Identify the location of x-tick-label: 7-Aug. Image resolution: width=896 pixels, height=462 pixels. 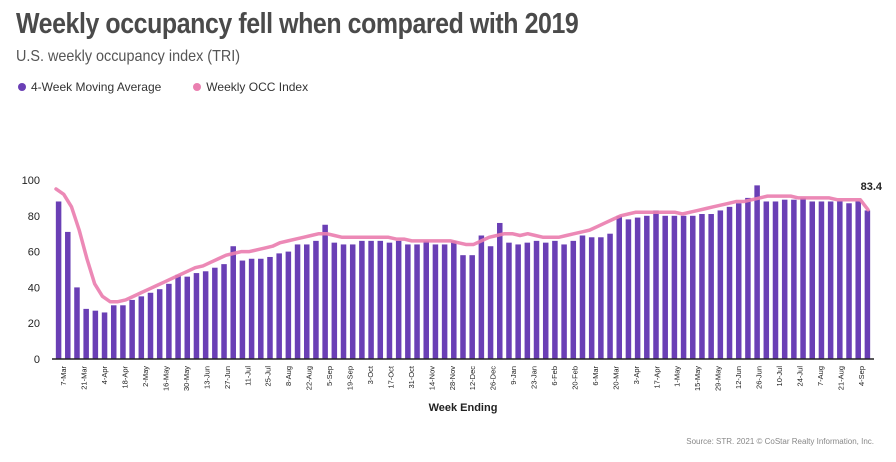
(820, 376).